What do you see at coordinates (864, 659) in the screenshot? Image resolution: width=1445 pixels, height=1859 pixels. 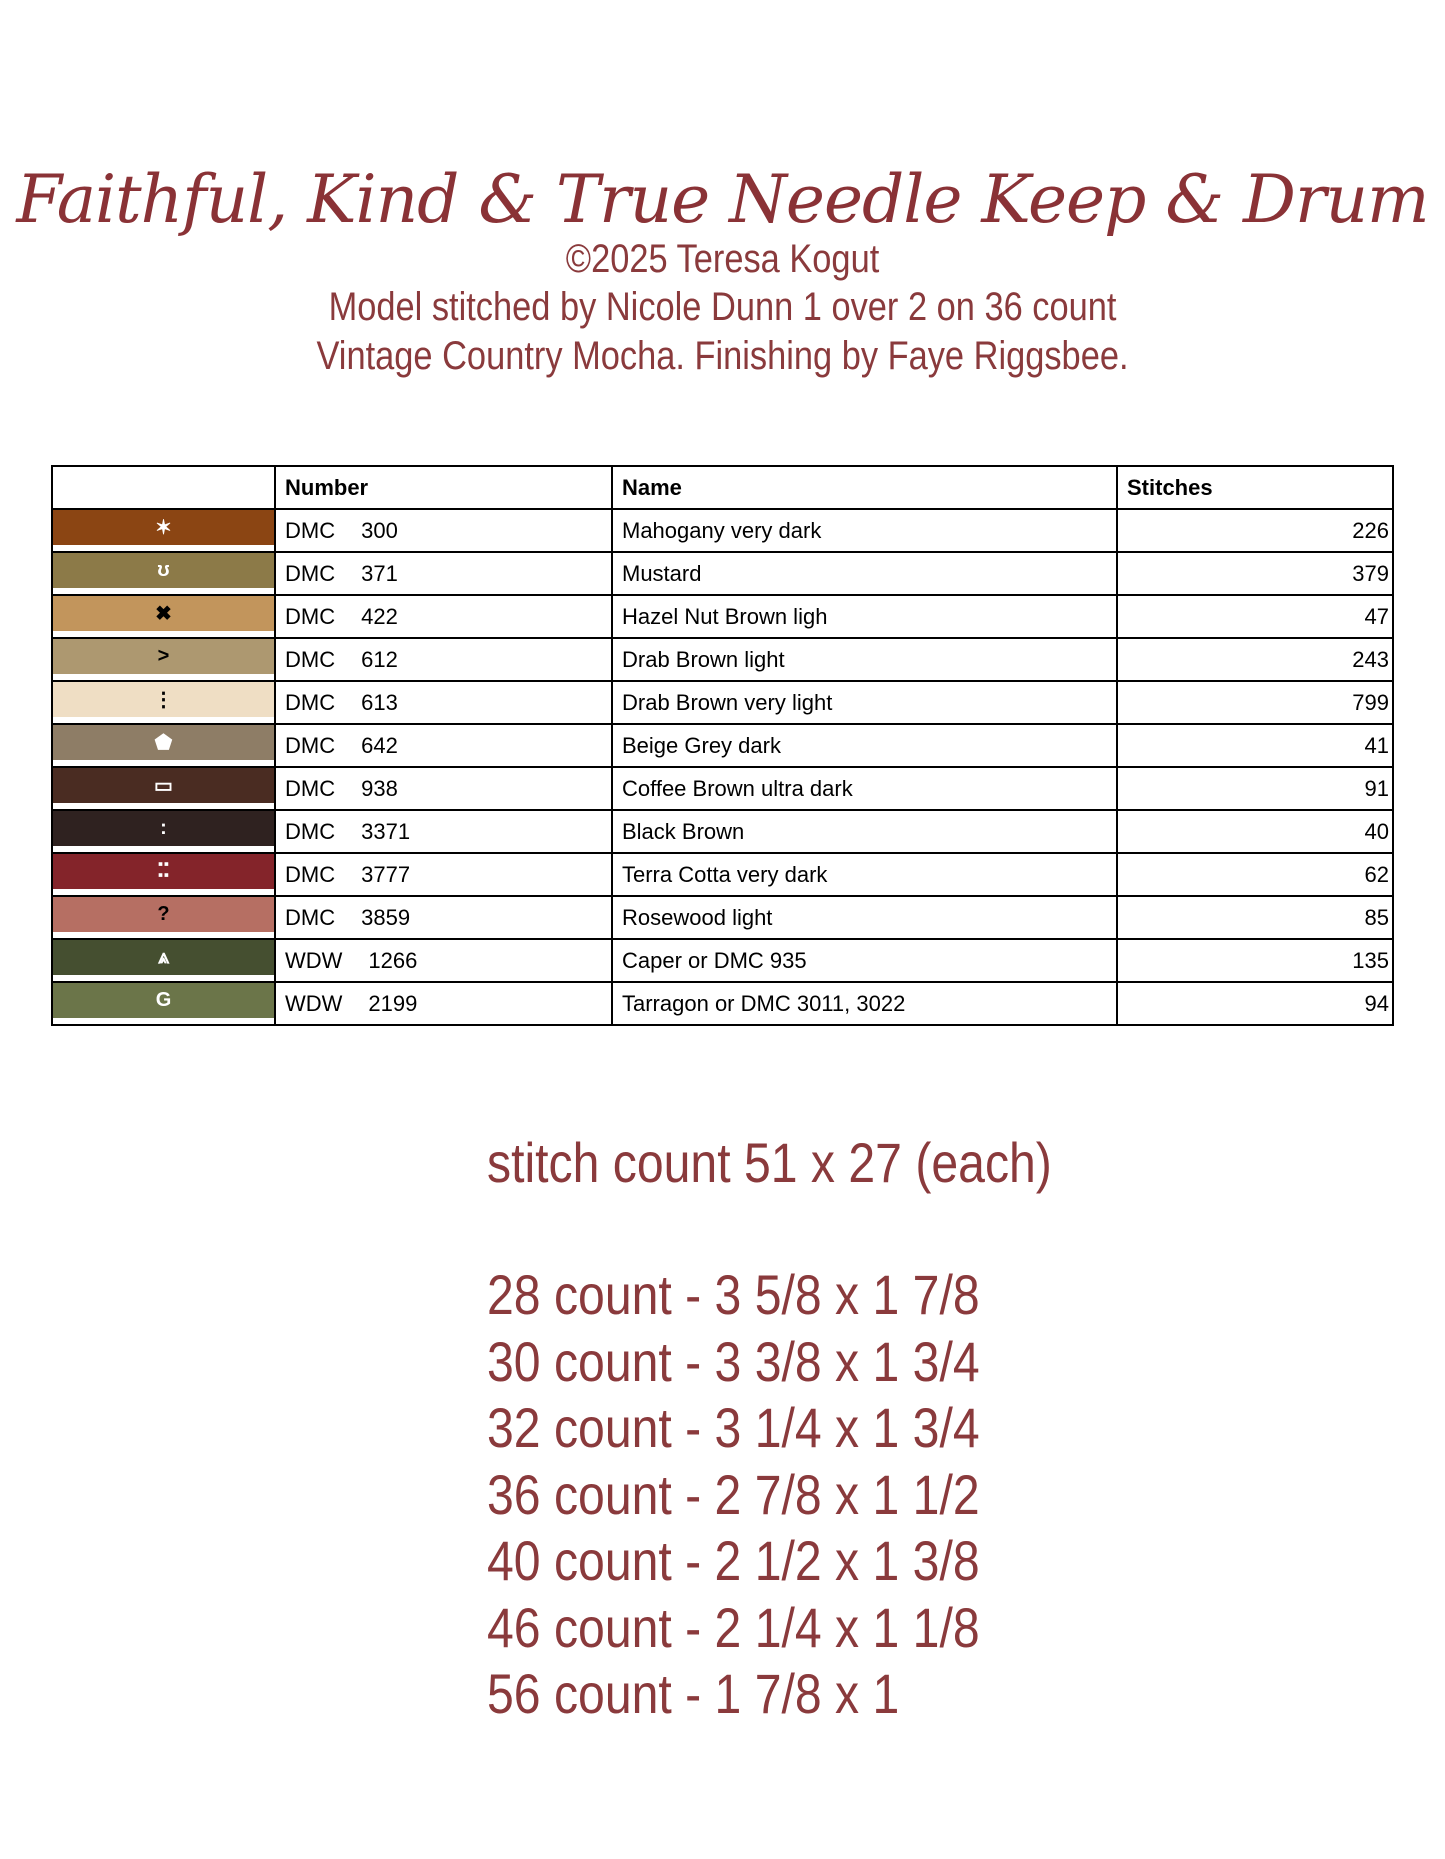 I see `floss-name: Drab Brown light` at bounding box center [864, 659].